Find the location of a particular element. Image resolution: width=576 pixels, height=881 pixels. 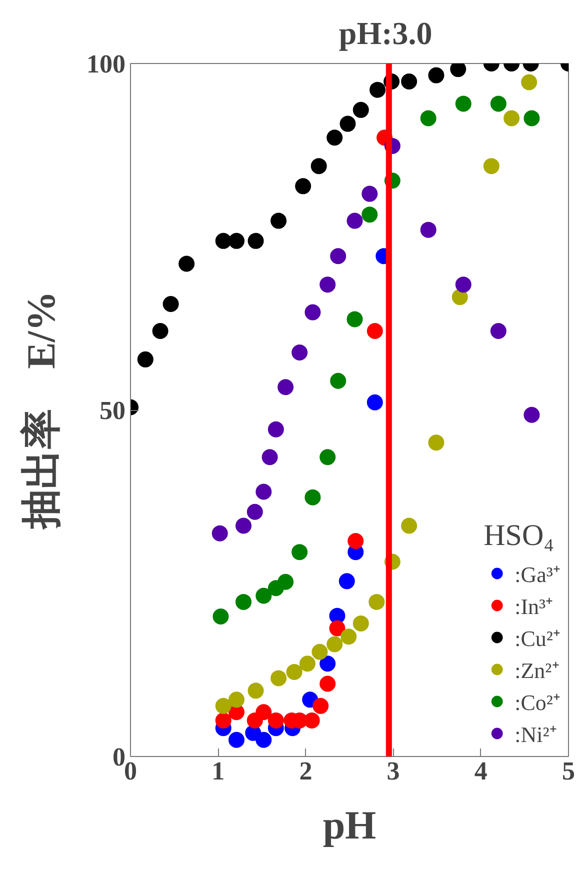

legend-title: HSO₄ is located at coordinates (520, 536).